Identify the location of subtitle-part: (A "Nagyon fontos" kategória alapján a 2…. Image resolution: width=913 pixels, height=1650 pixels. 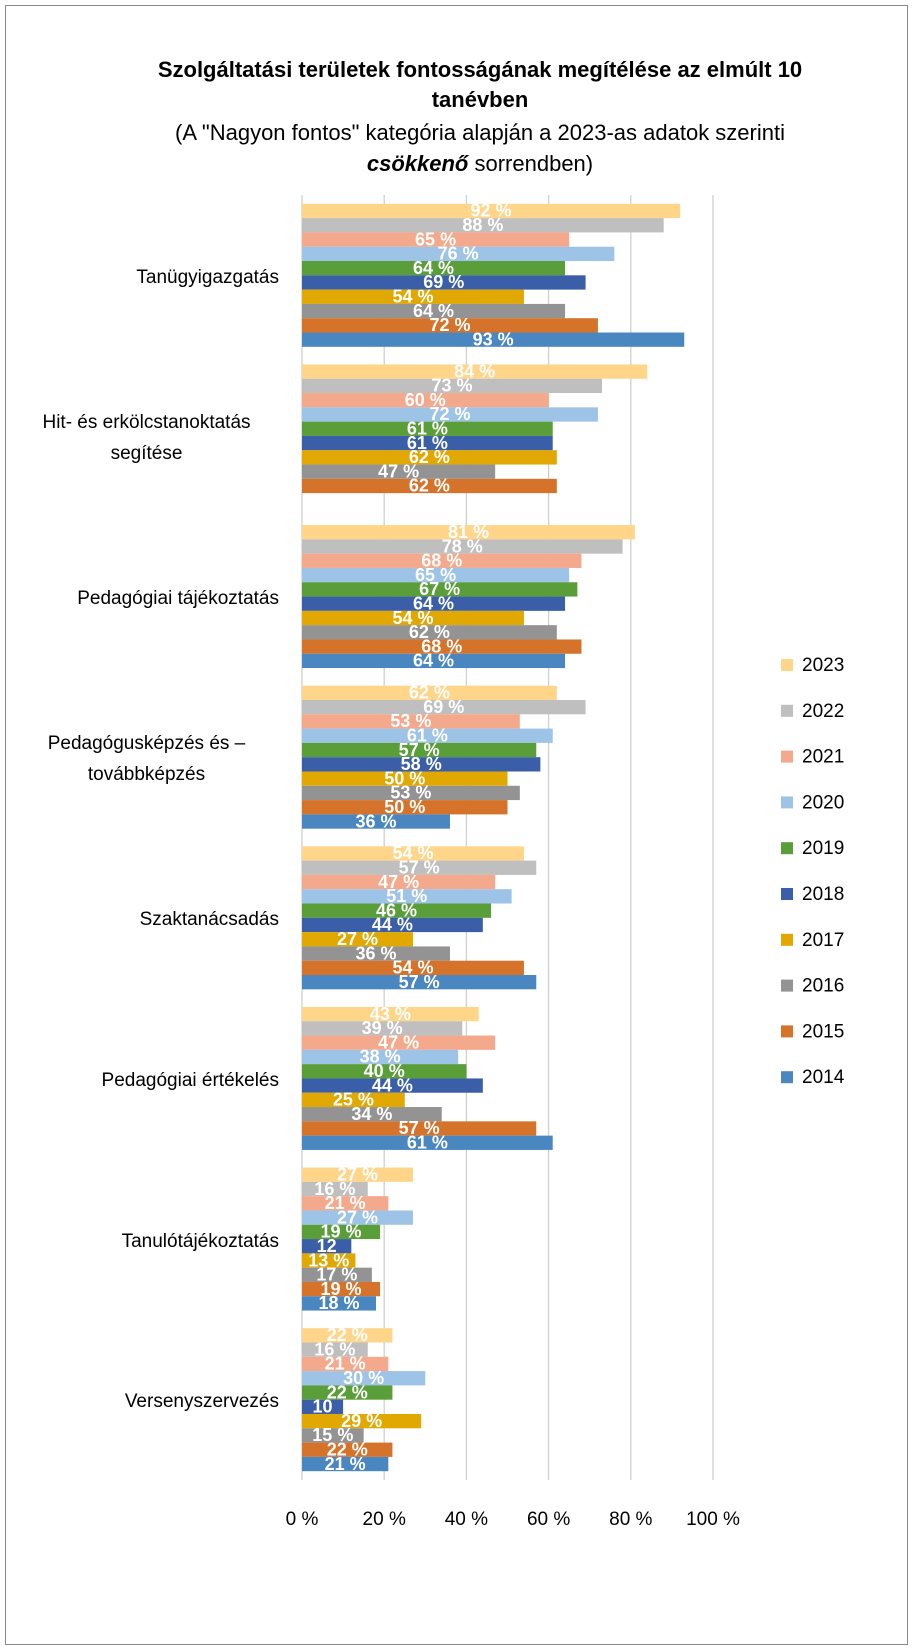
(480, 132).